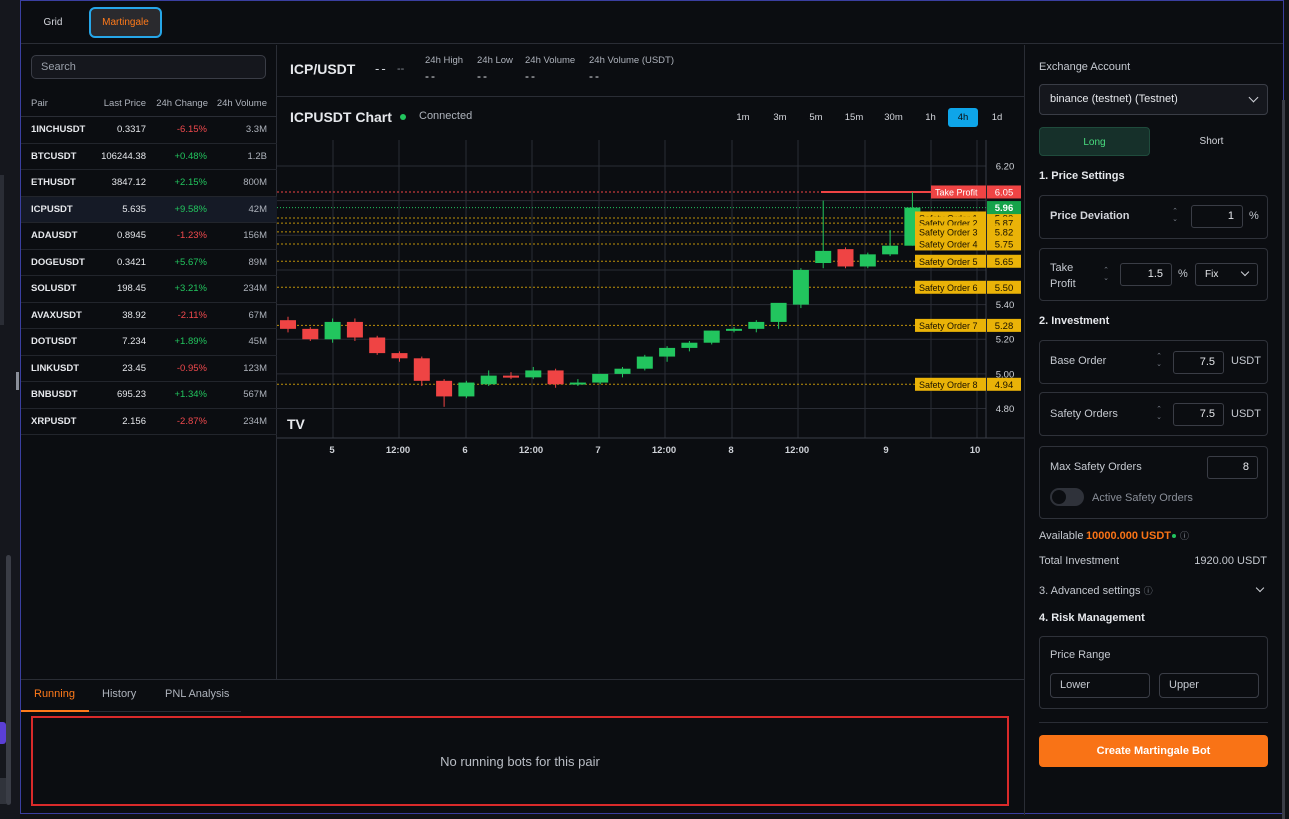 Image resolution: width=1289 pixels, height=819 pixels. What do you see at coordinates (148, 67) in the screenshot?
I see `search-input: Search` at bounding box center [148, 67].